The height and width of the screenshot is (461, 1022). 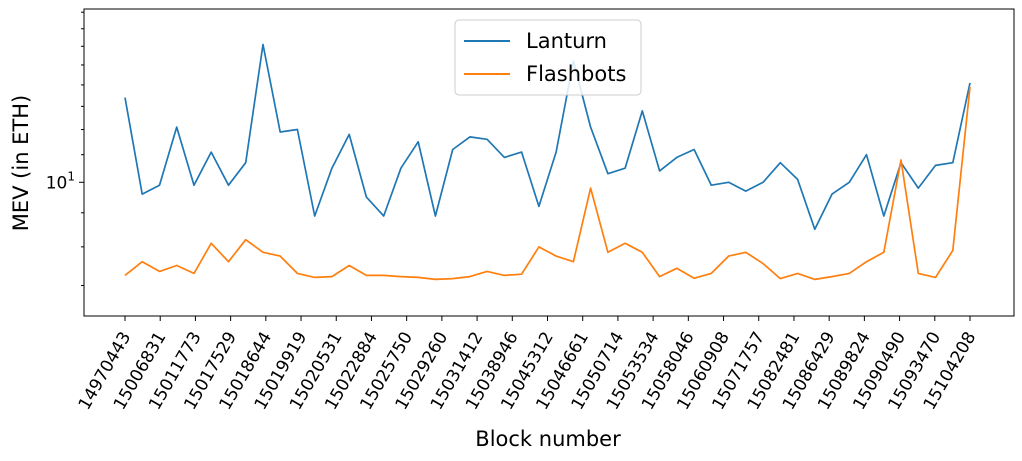 I want to click on legend-label-lanturn: Lanturn, so click(x=566, y=41).